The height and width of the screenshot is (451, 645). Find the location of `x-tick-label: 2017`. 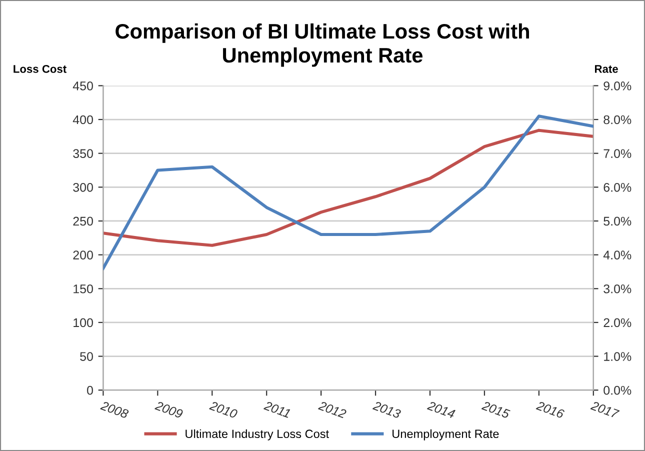

x-tick-label: 2017 is located at coordinates (605, 409).